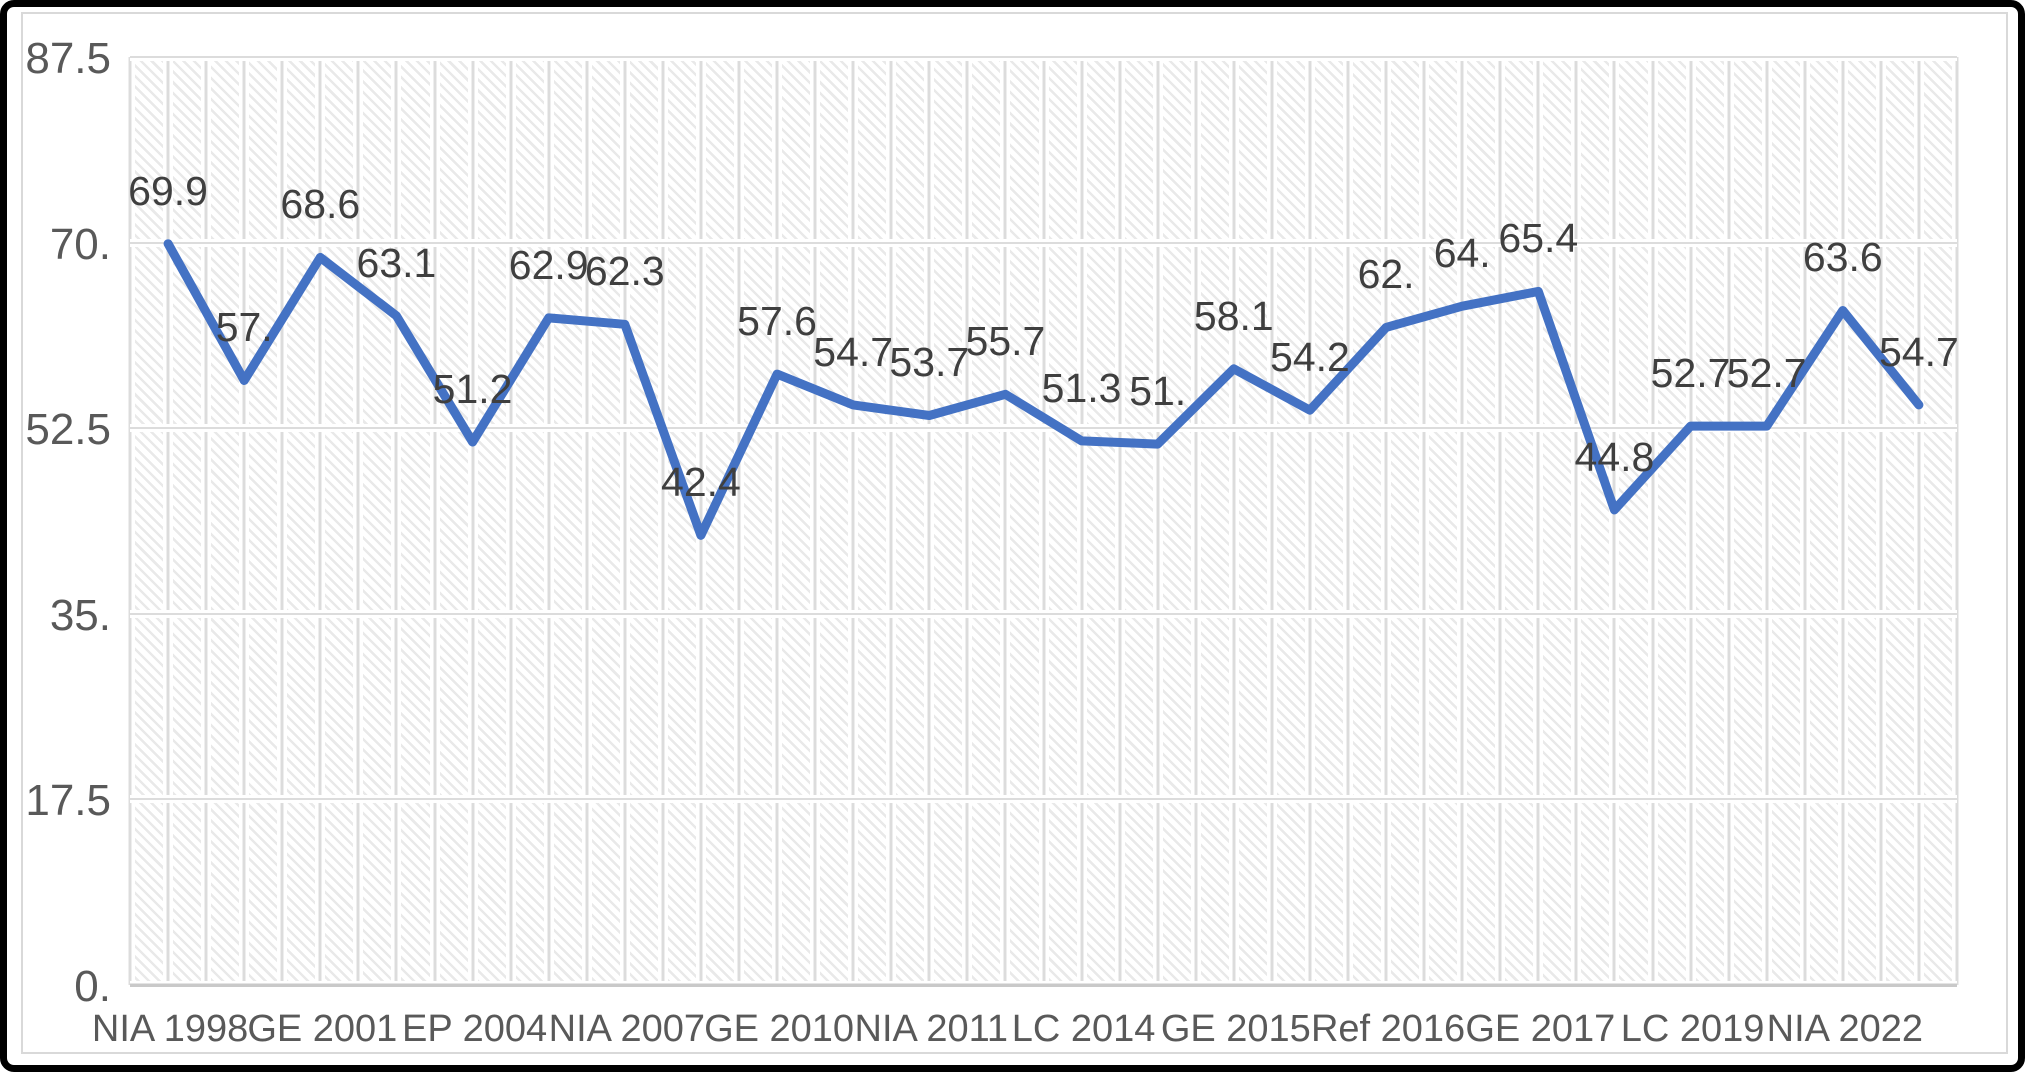  I want to click on data-label: 55.7, so click(1005, 341).